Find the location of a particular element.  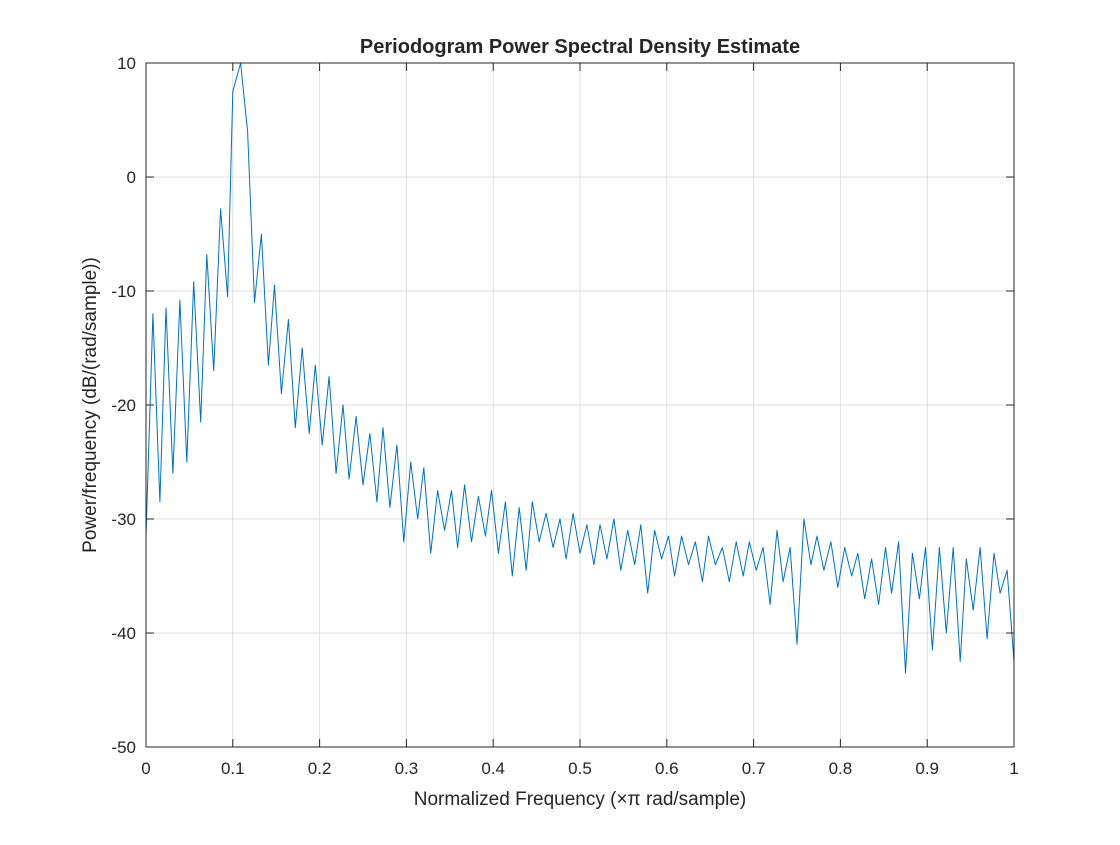

x-tick-label: 0 is located at coordinates (145, 768).